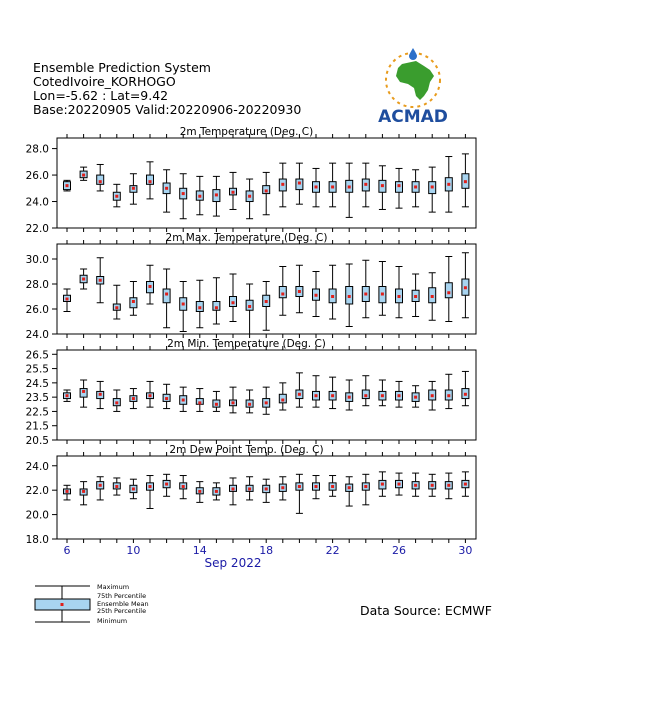 The image size is (651, 716). I want to click on x-tick-label: 10, so click(133, 550).